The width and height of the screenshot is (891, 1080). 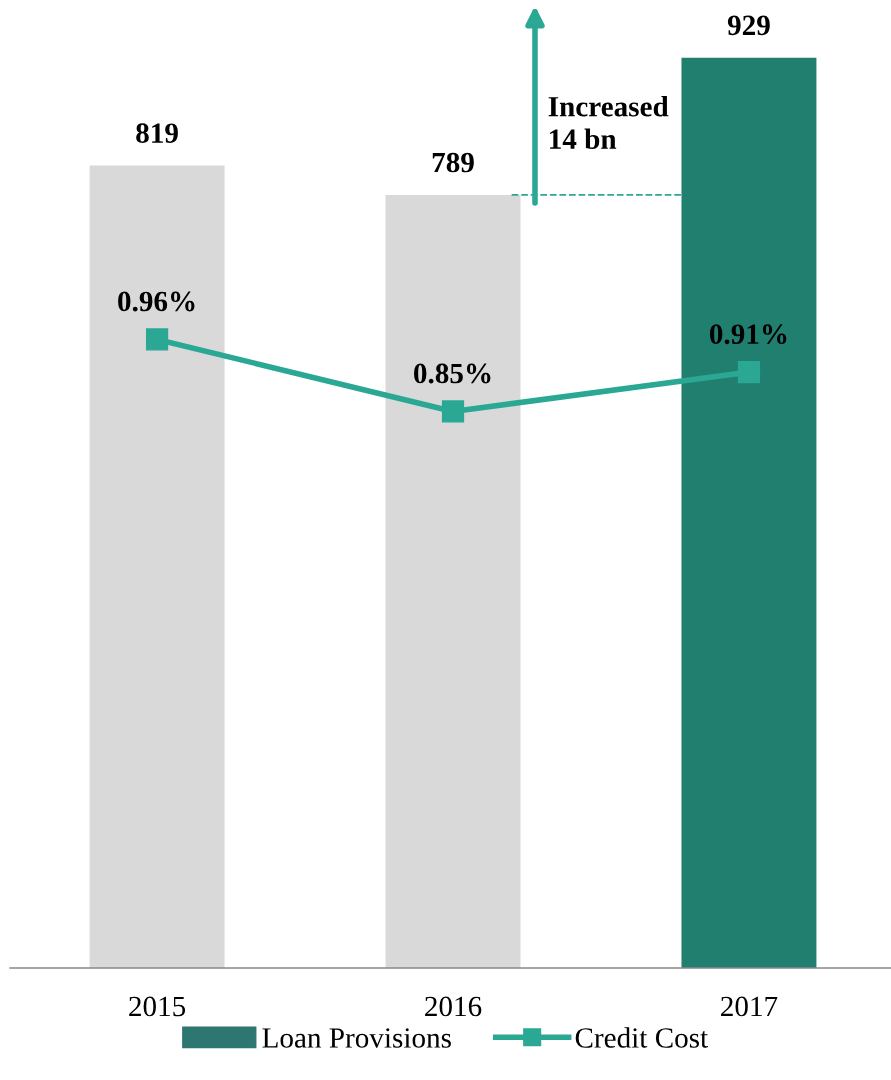 I want to click on data-label: 789, so click(x=453, y=162).